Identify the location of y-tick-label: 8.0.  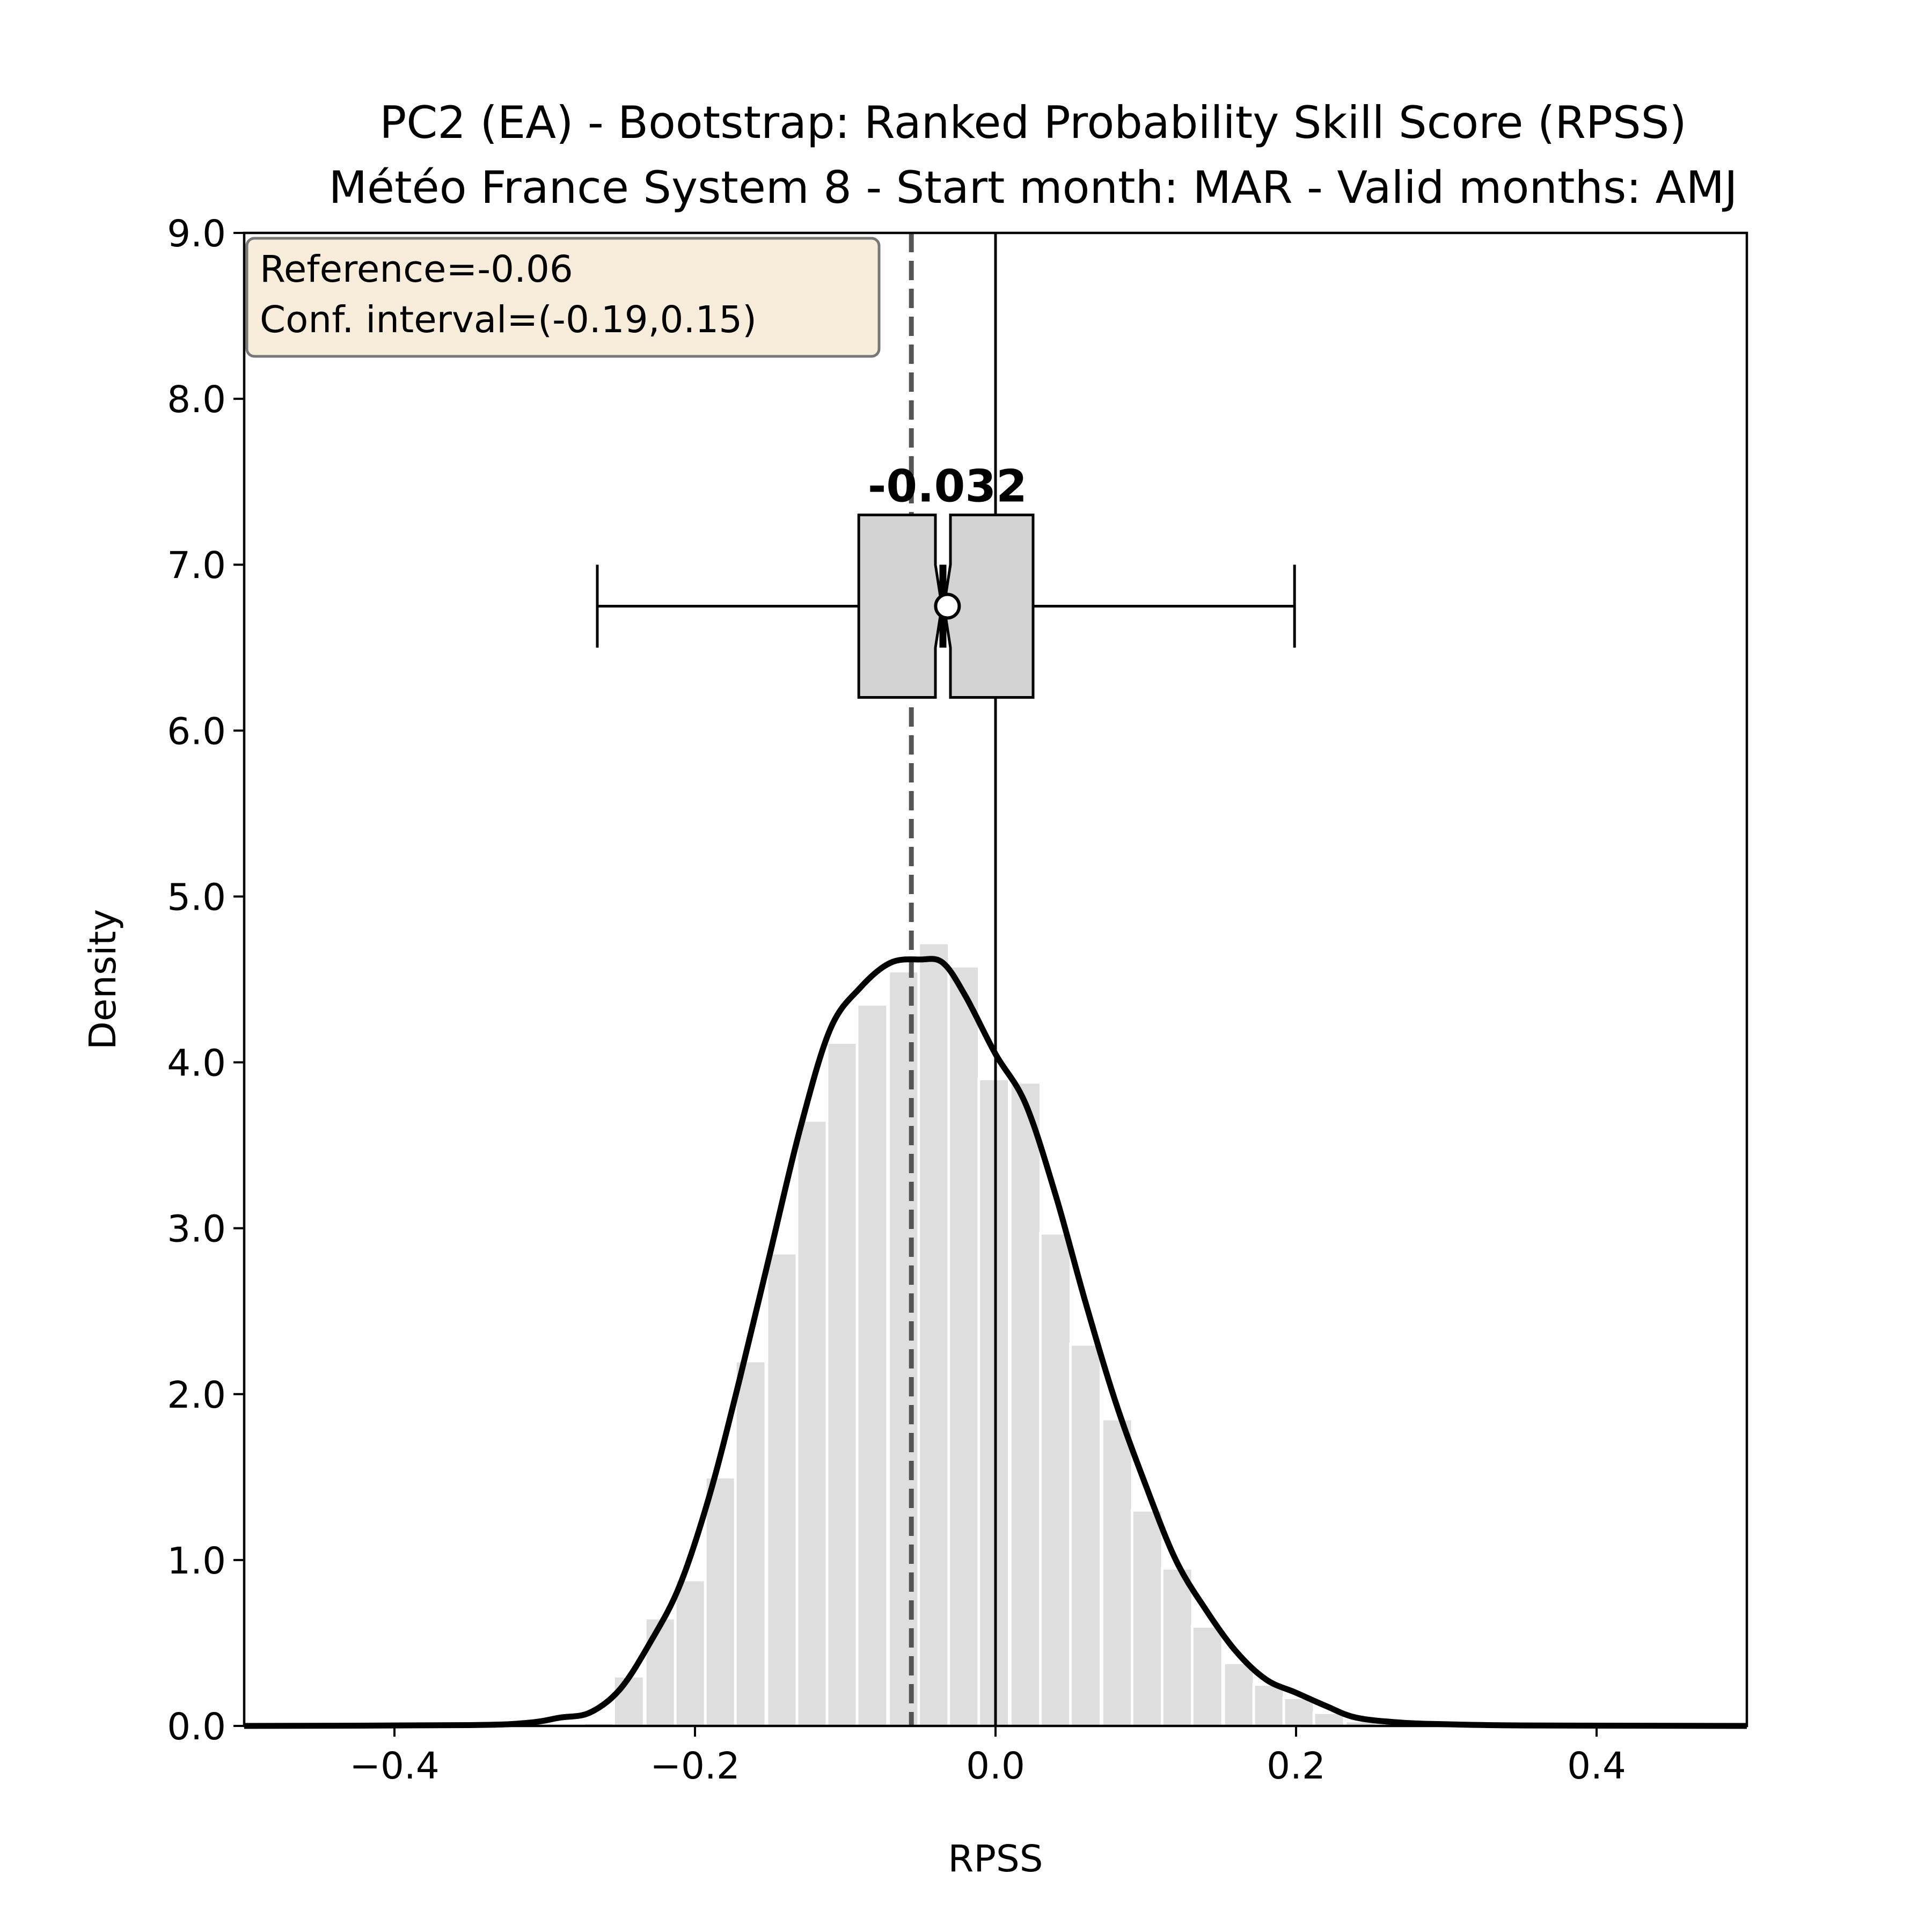
(196, 399).